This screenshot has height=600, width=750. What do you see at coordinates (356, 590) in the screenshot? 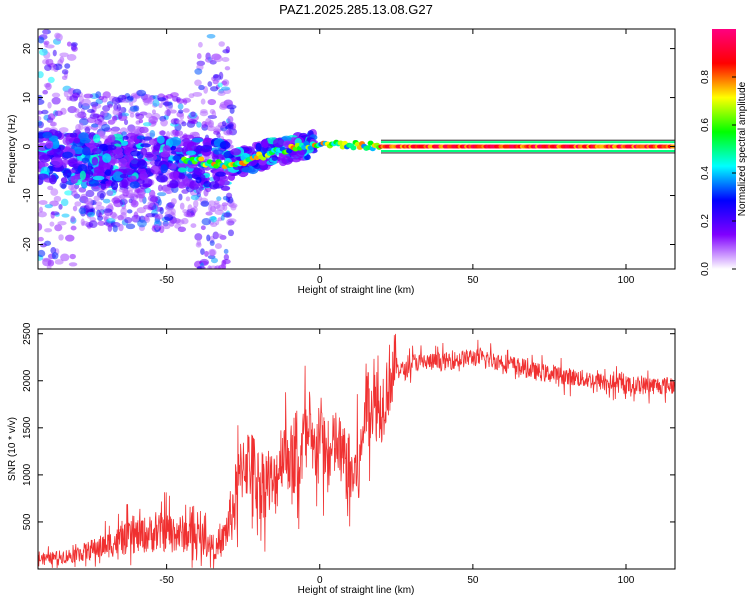
I see `snr-xlabel: Height of straight line (km)` at bounding box center [356, 590].